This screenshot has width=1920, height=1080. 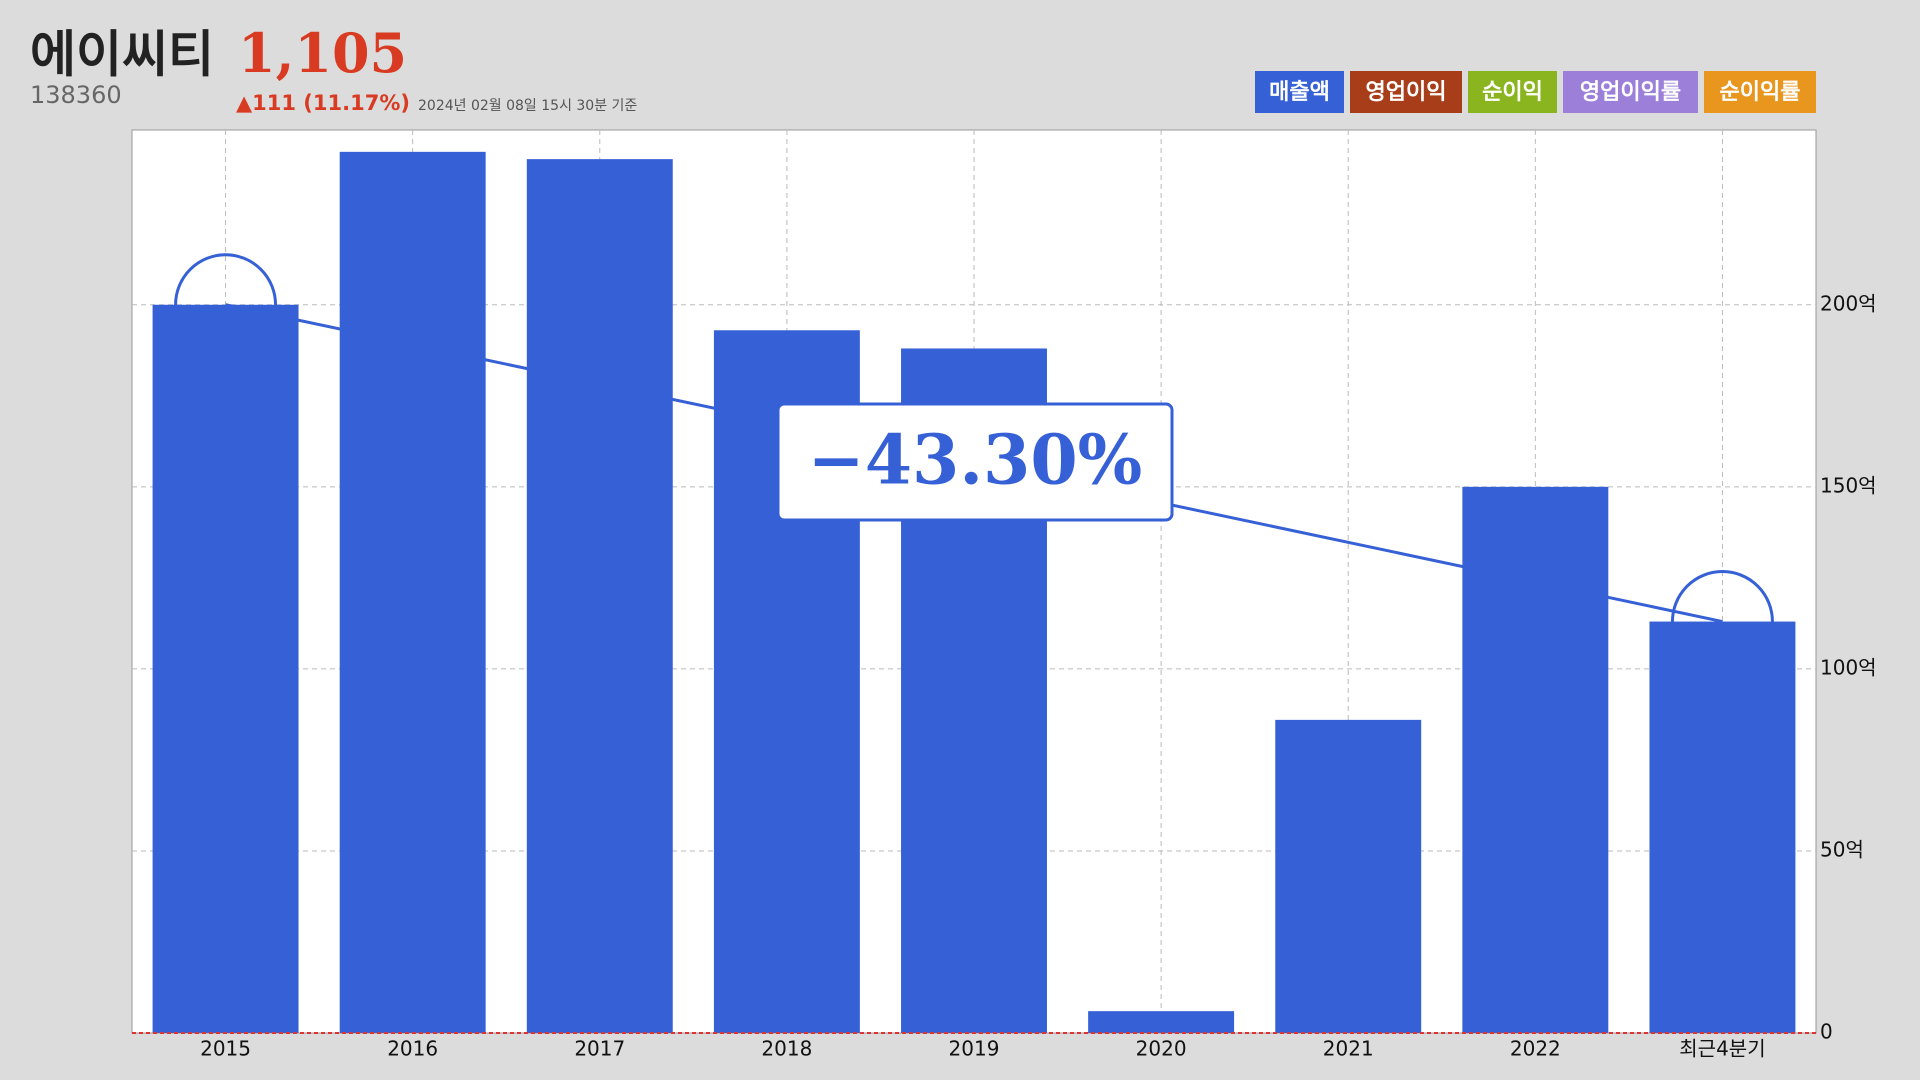 What do you see at coordinates (1535, 1049) in the screenshot?
I see `x-tick-label: 2022` at bounding box center [1535, 1049].